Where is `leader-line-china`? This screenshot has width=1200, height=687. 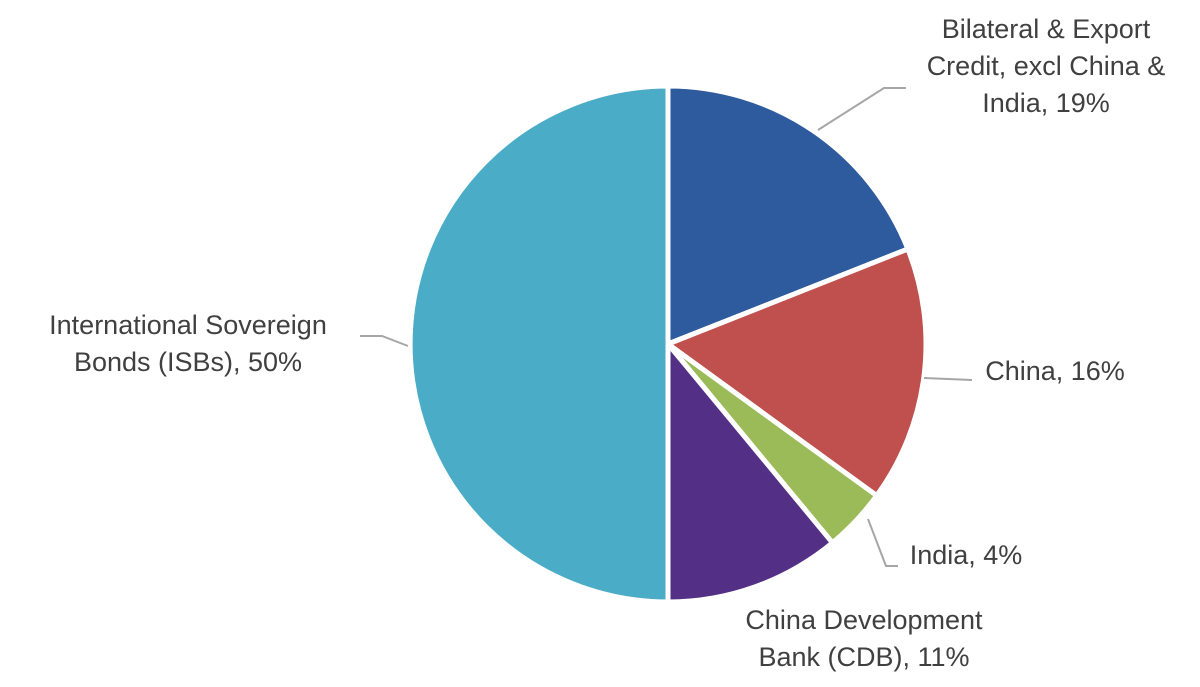
leader-line-china is located at coordinates (948, 379).